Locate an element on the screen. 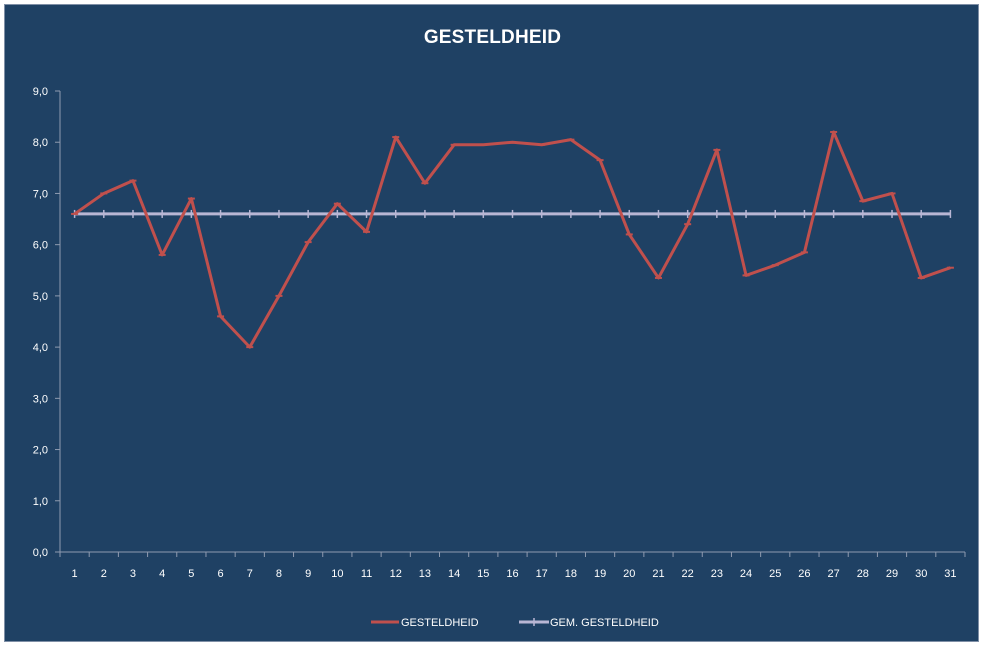  x-tick-label: 27 is located at coordinates (834, 574).